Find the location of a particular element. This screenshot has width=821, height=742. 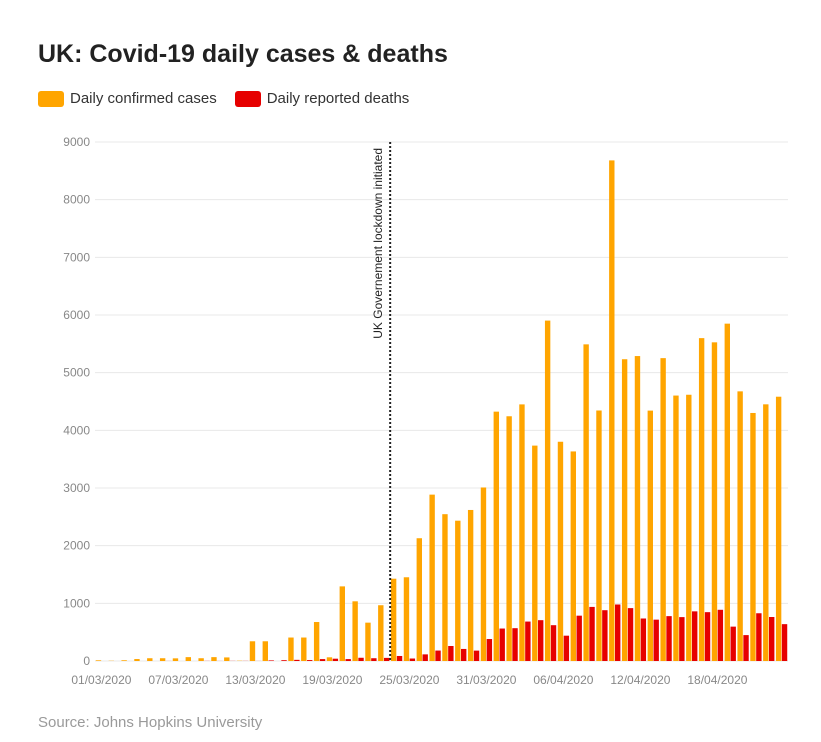

y-tick-label: 8000 is located at coordinates (76, 200).